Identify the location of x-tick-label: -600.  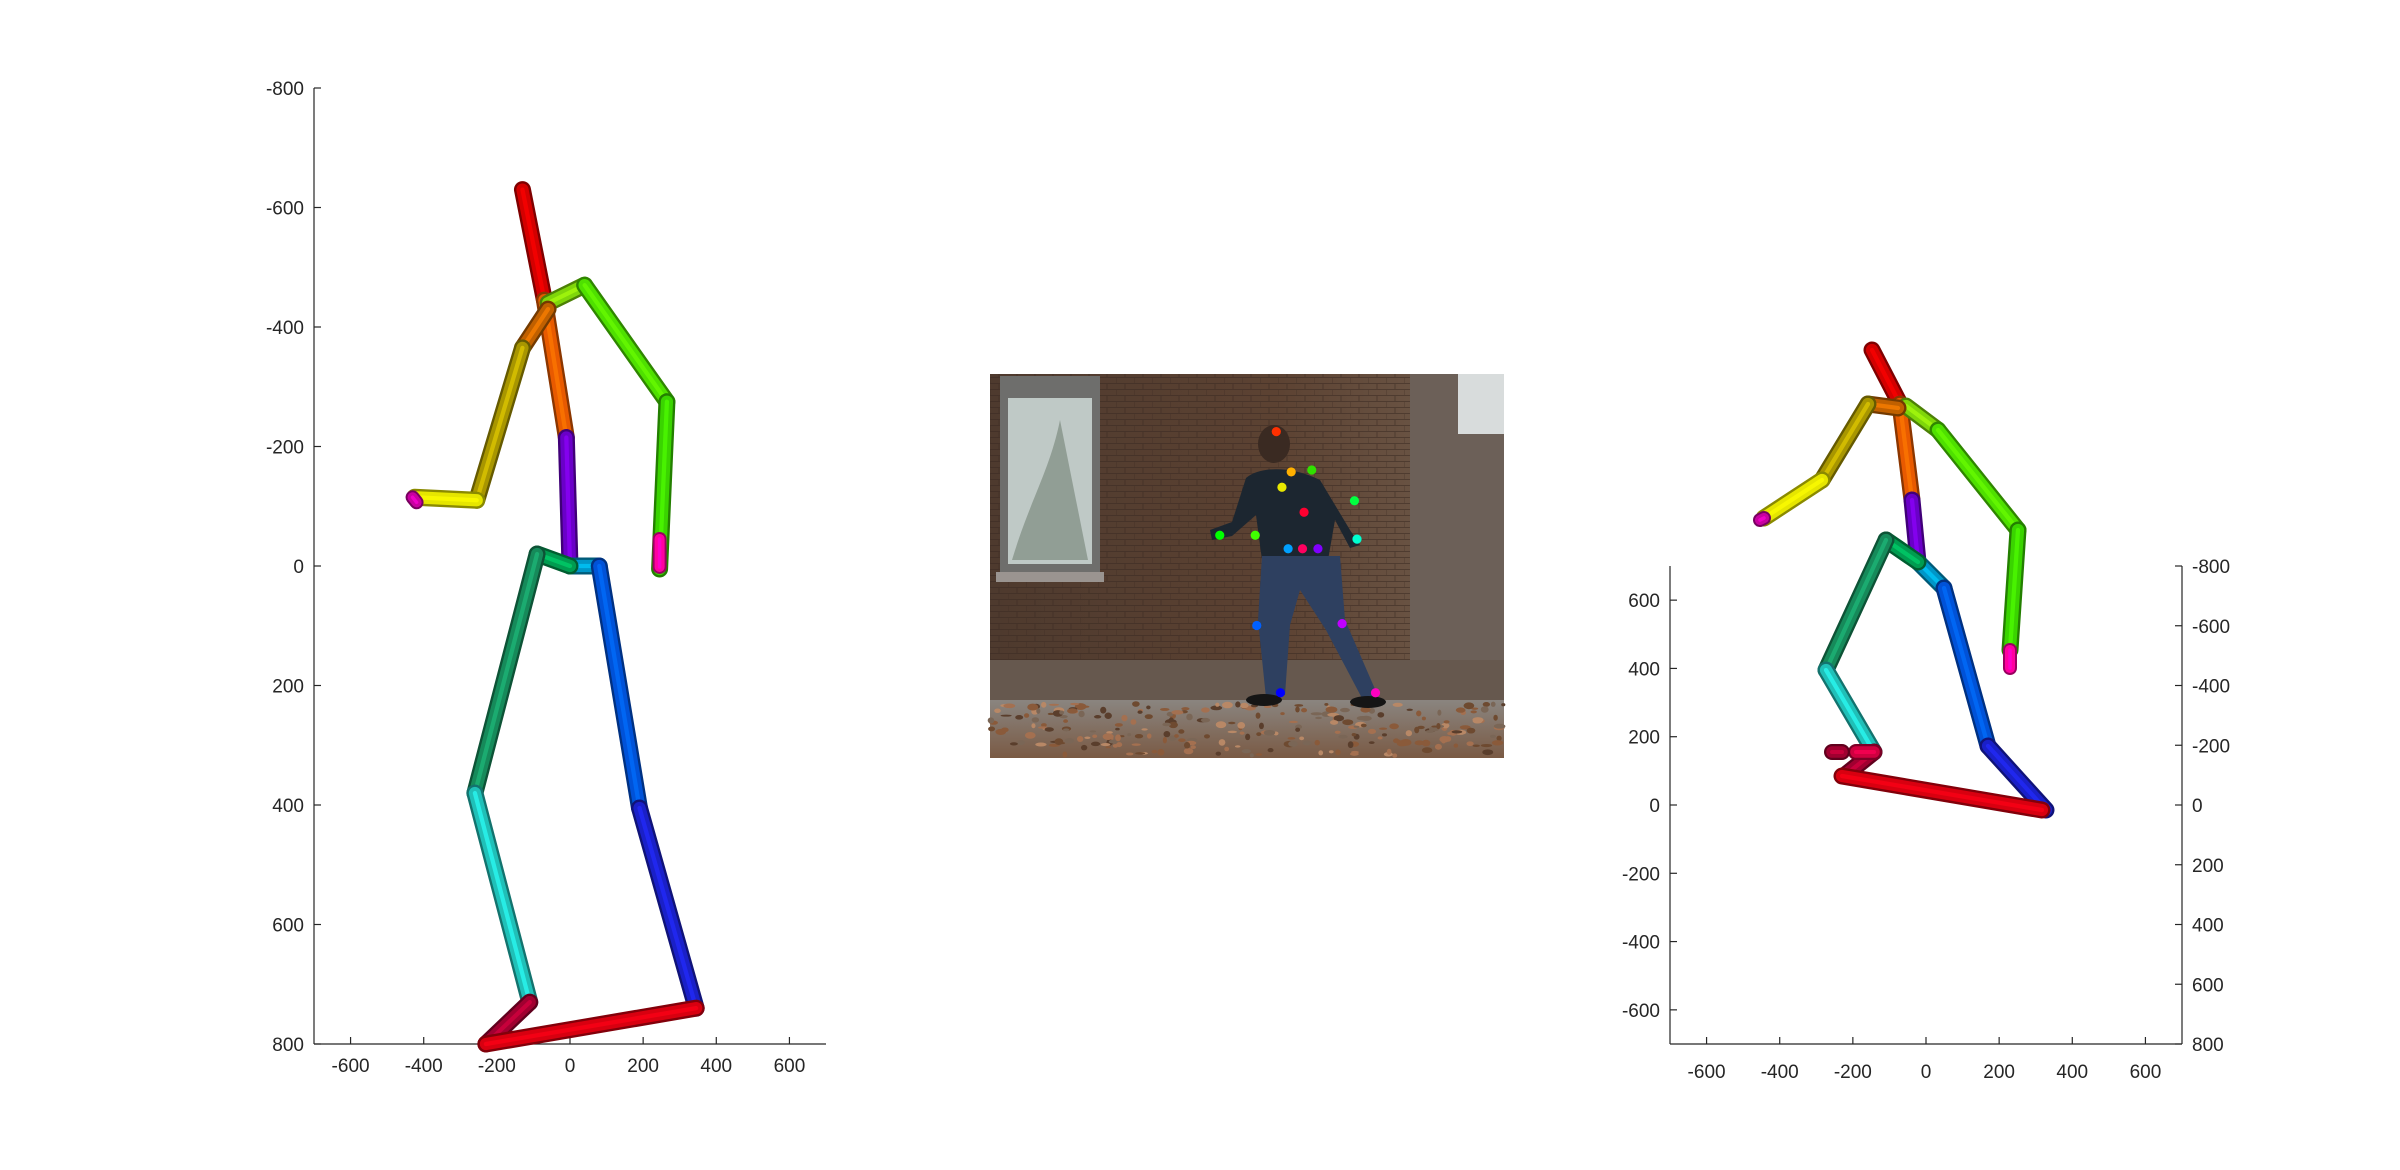
(1707, 1072).